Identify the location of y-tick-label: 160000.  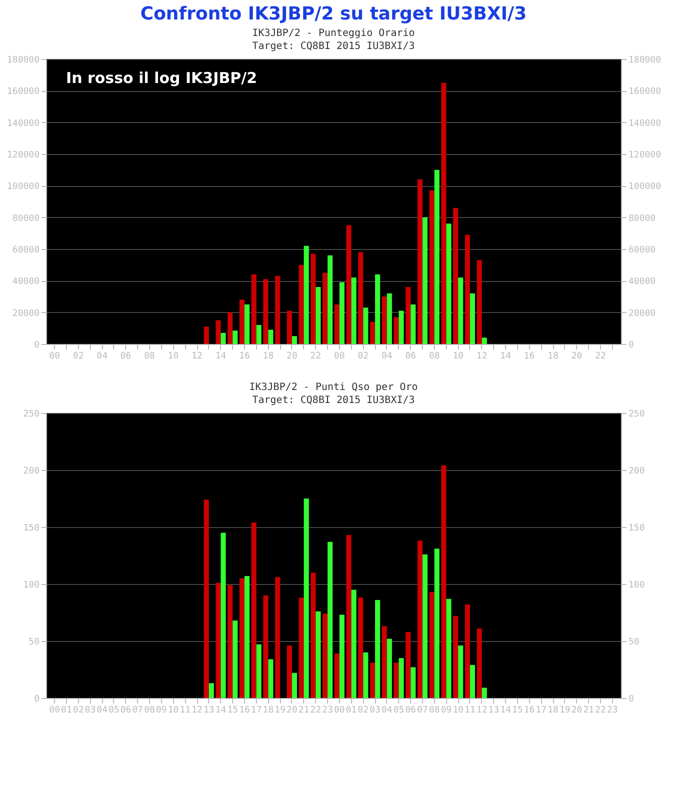
(23, 92).